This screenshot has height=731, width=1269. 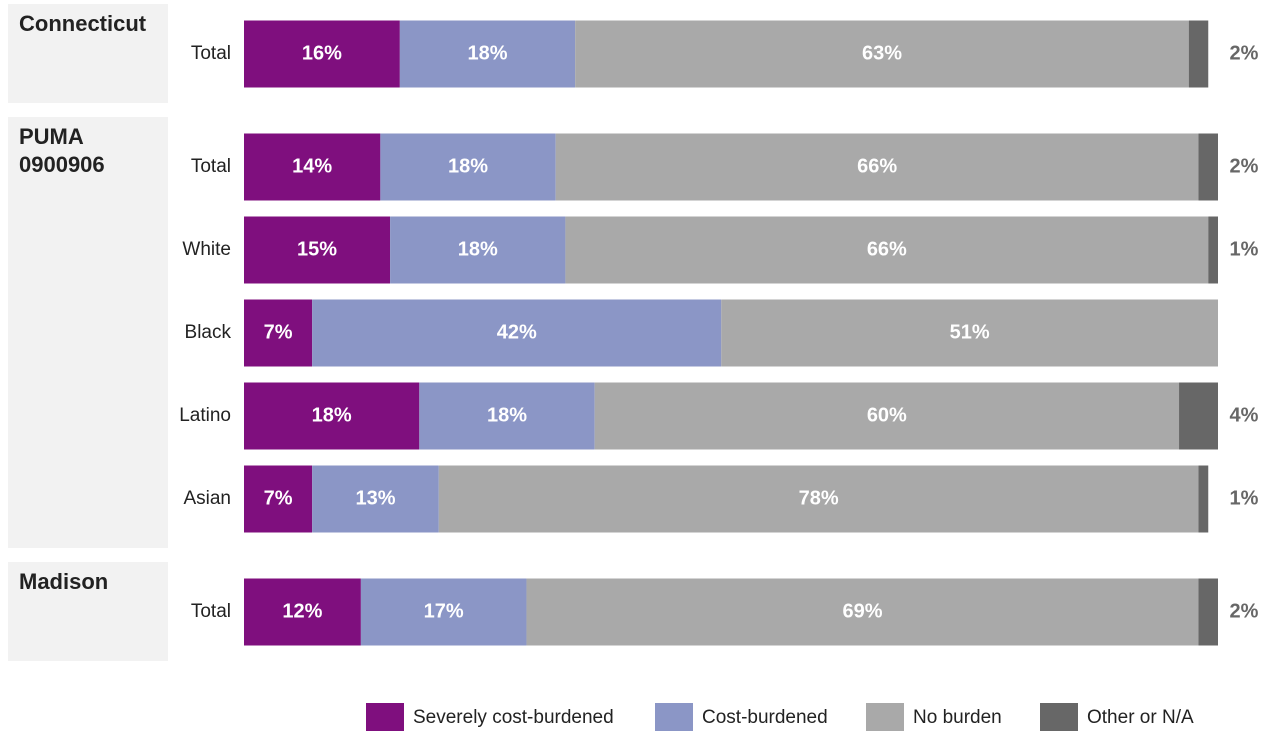 I want to click on group-label: PUMA 0900906, so click(x=88, y=332).